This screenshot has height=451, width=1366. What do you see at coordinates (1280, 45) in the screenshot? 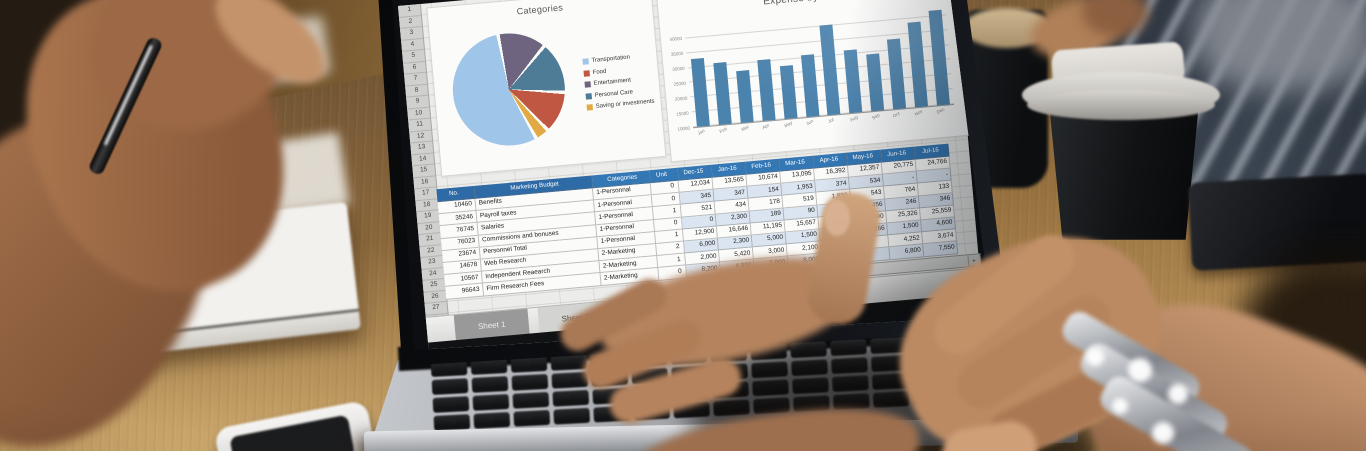
I see `background-light` at bounding box center [1280, 45].